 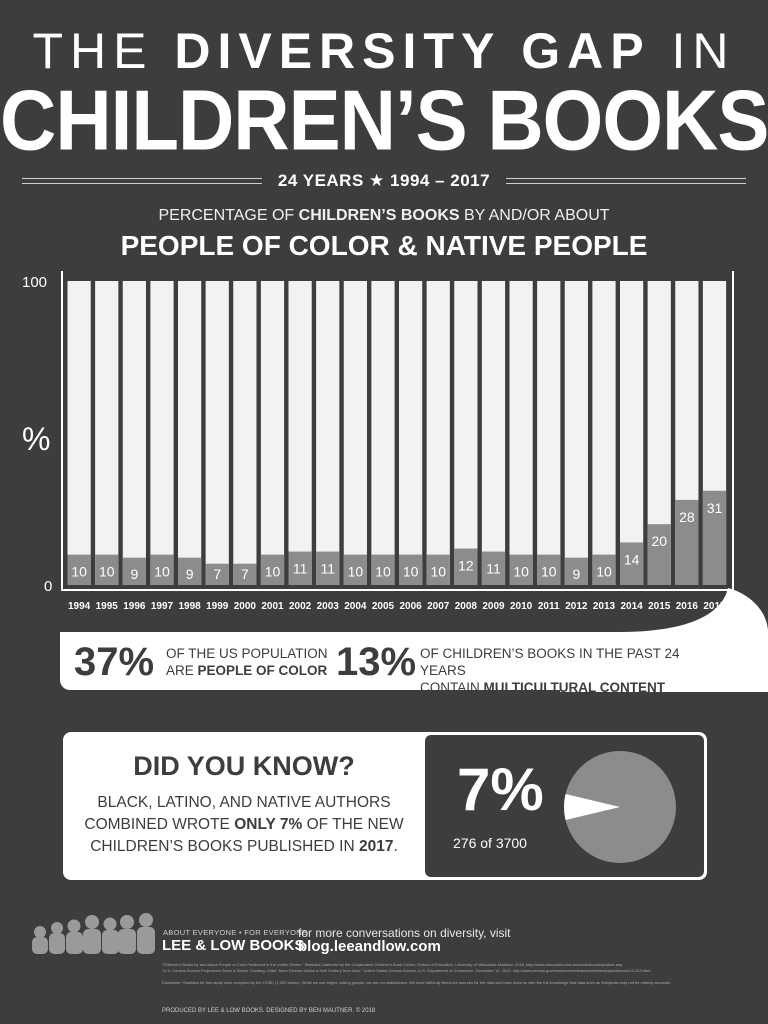 I want to click on pie-chart, so click(x=620, y=807).